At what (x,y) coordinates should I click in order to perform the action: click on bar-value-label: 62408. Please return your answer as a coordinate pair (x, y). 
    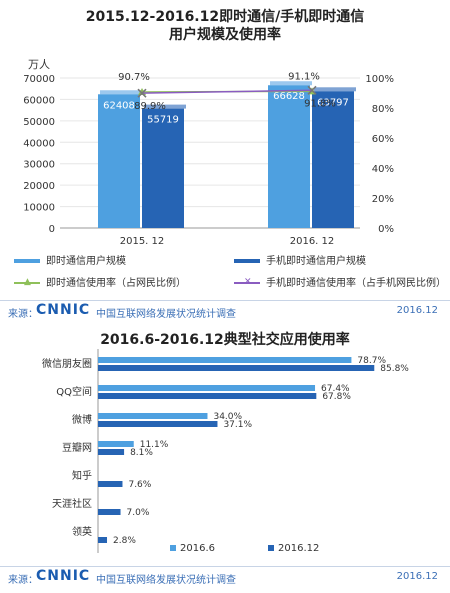
    Looking at the image, I should click on (119, 105).